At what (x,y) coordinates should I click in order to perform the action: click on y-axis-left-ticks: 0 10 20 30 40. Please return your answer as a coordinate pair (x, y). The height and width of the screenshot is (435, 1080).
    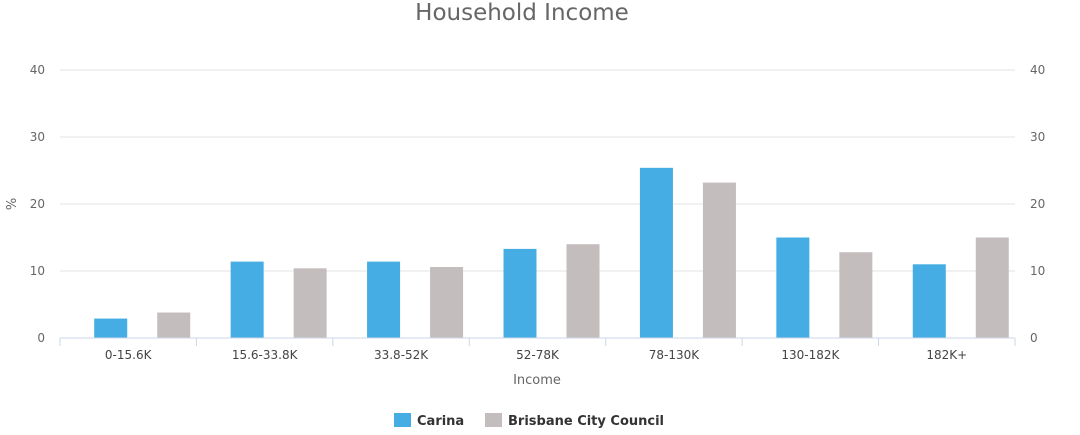
    Looking at the image, I should click on (37, 204).